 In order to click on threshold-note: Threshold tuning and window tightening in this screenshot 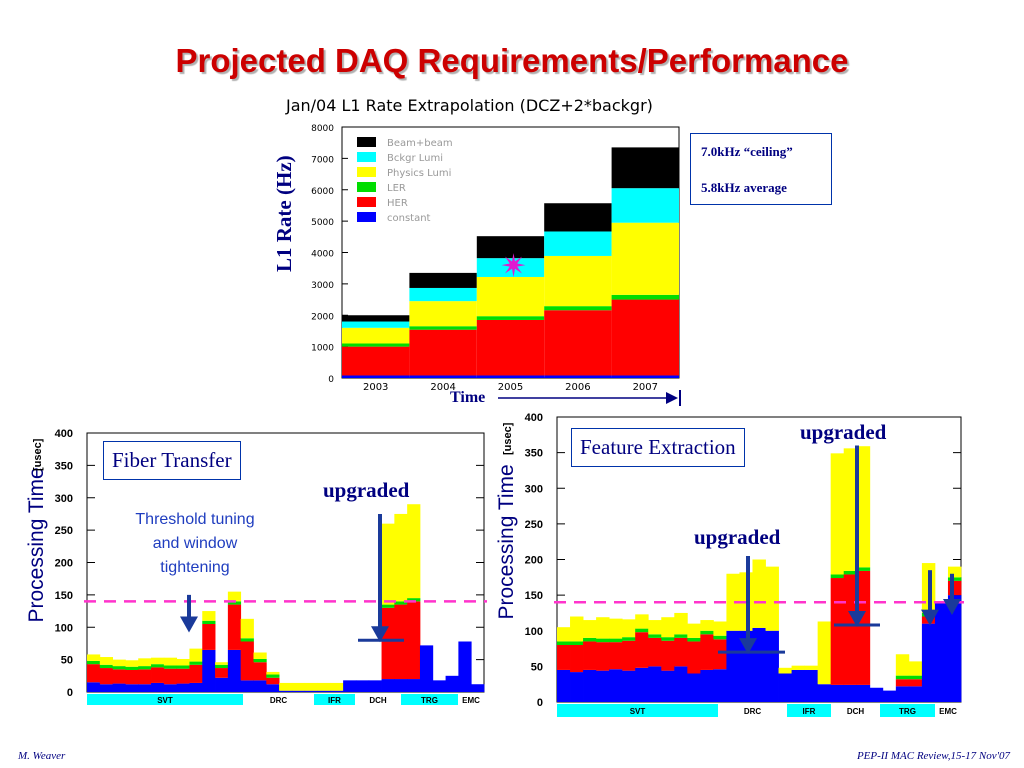, I will do `click(195, 544)`.